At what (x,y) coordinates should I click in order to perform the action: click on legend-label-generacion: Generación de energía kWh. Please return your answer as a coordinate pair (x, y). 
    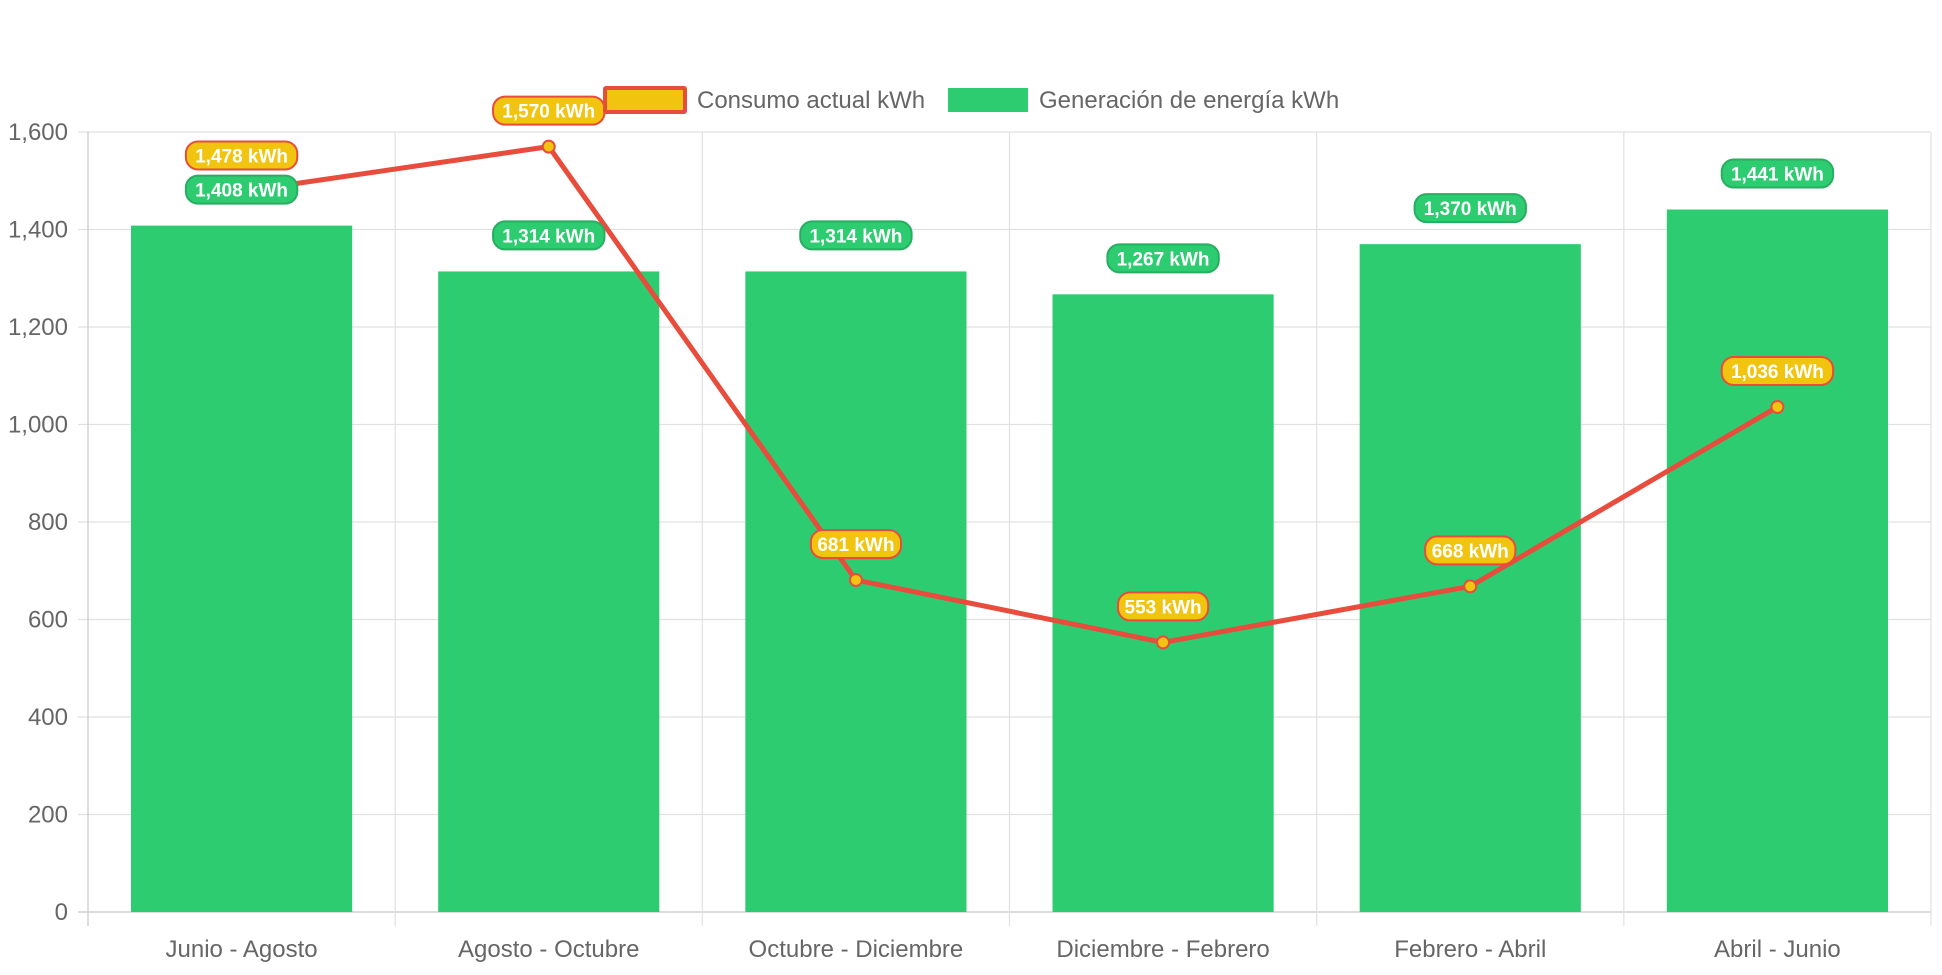
    Looking at the image, I should click on (1189, 100).